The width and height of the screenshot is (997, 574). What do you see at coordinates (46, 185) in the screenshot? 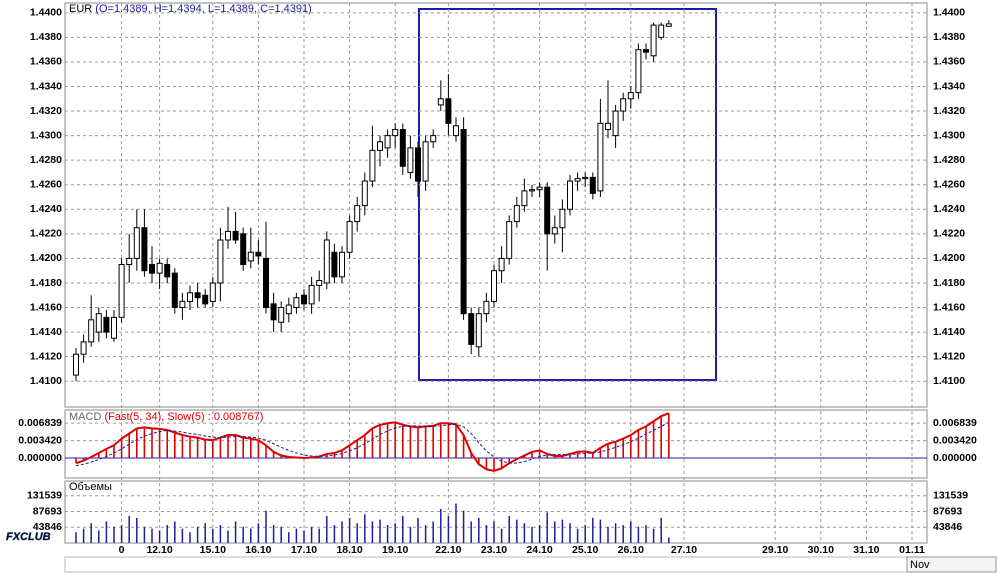
I see `y-tick-label: 1.4260` at bounding box center [46, 185].